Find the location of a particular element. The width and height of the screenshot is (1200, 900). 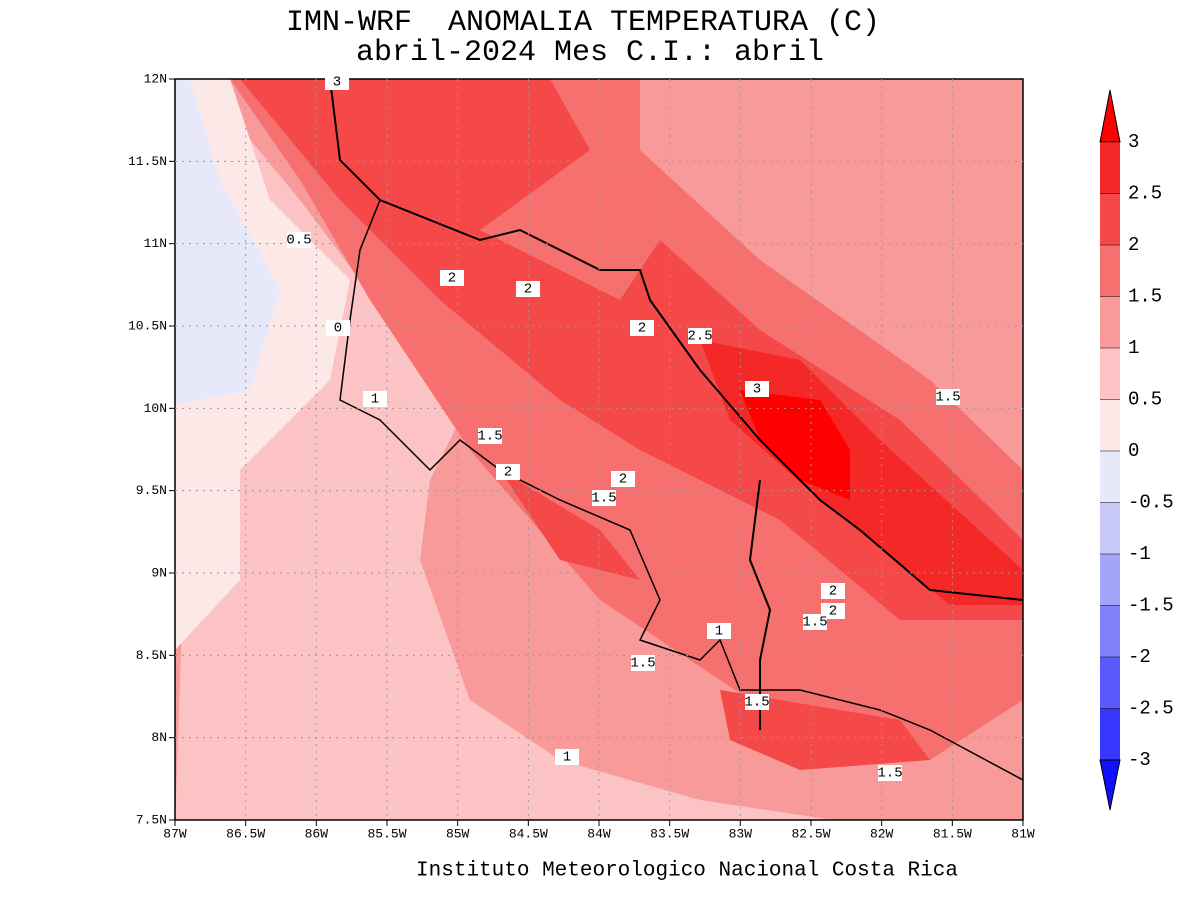

border is located at coordinates (760, 604).